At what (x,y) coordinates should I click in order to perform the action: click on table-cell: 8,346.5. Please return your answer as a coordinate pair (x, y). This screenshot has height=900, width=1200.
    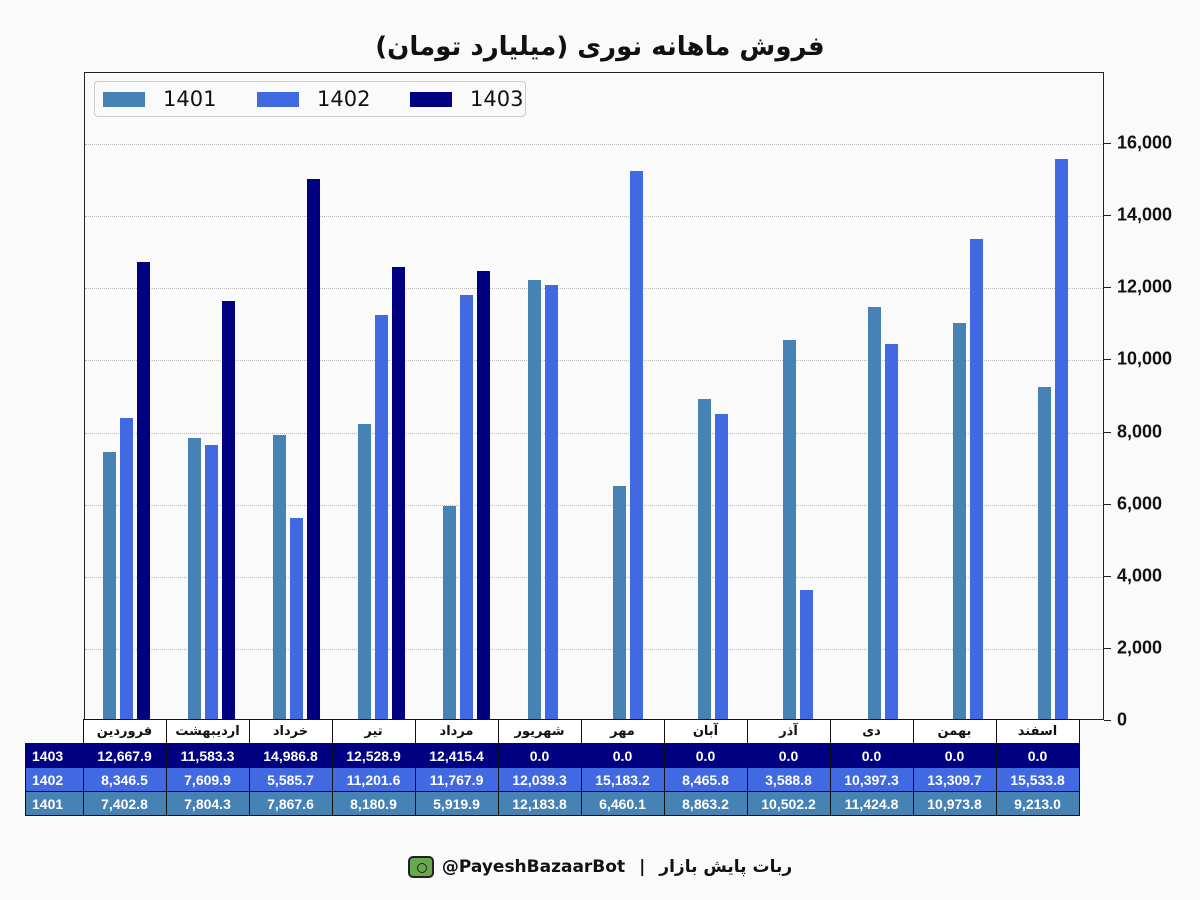
    Looking at the image, I should click on (124, 779).